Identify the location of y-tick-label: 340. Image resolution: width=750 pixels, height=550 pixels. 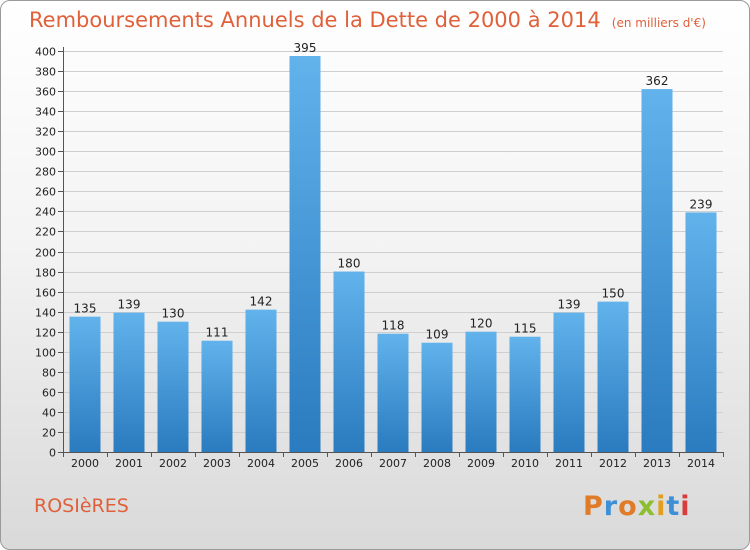
(45, 112).